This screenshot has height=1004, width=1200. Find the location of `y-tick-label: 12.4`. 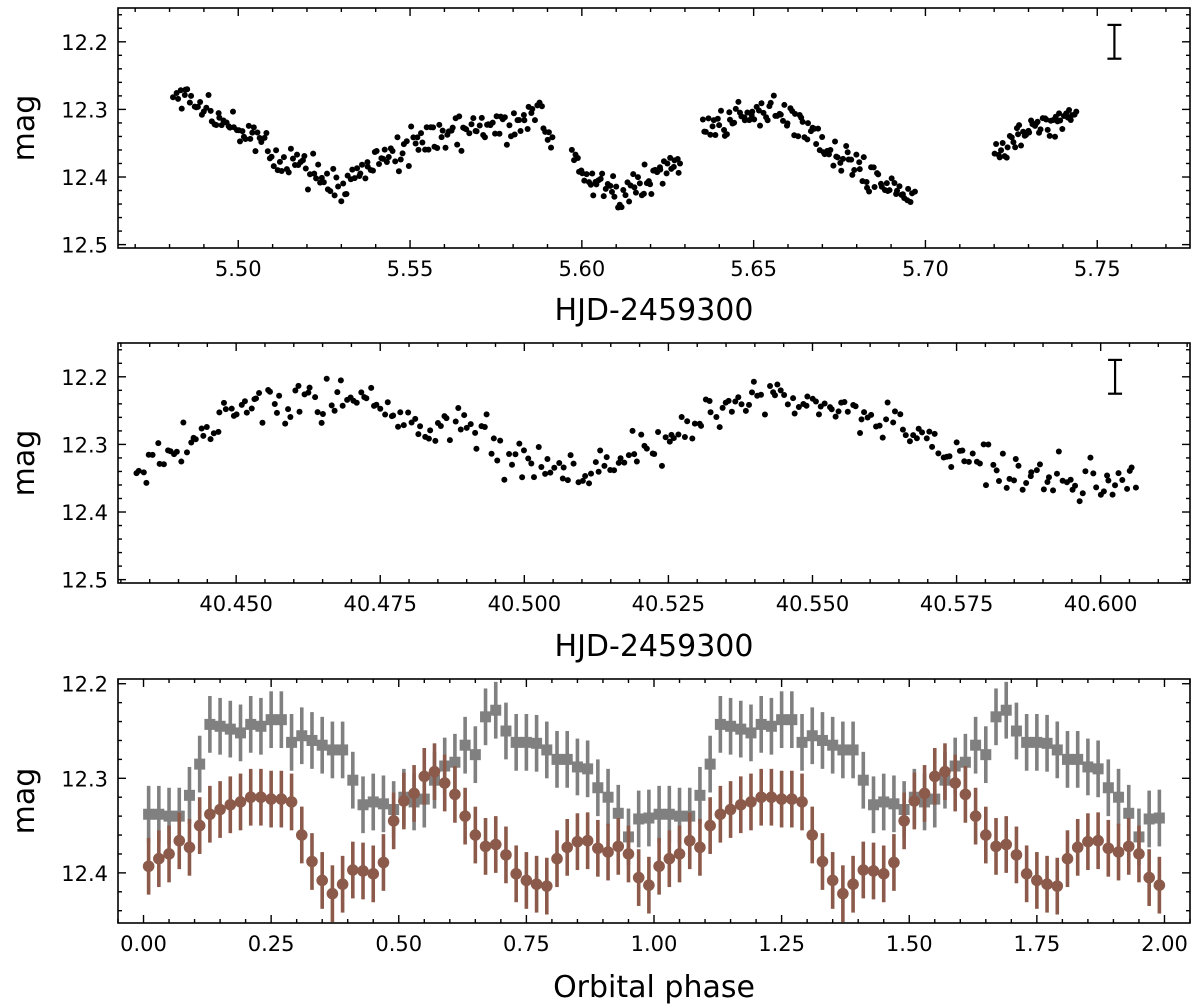

y-tick-label: 12.4 is located at coordinates (84, 178).